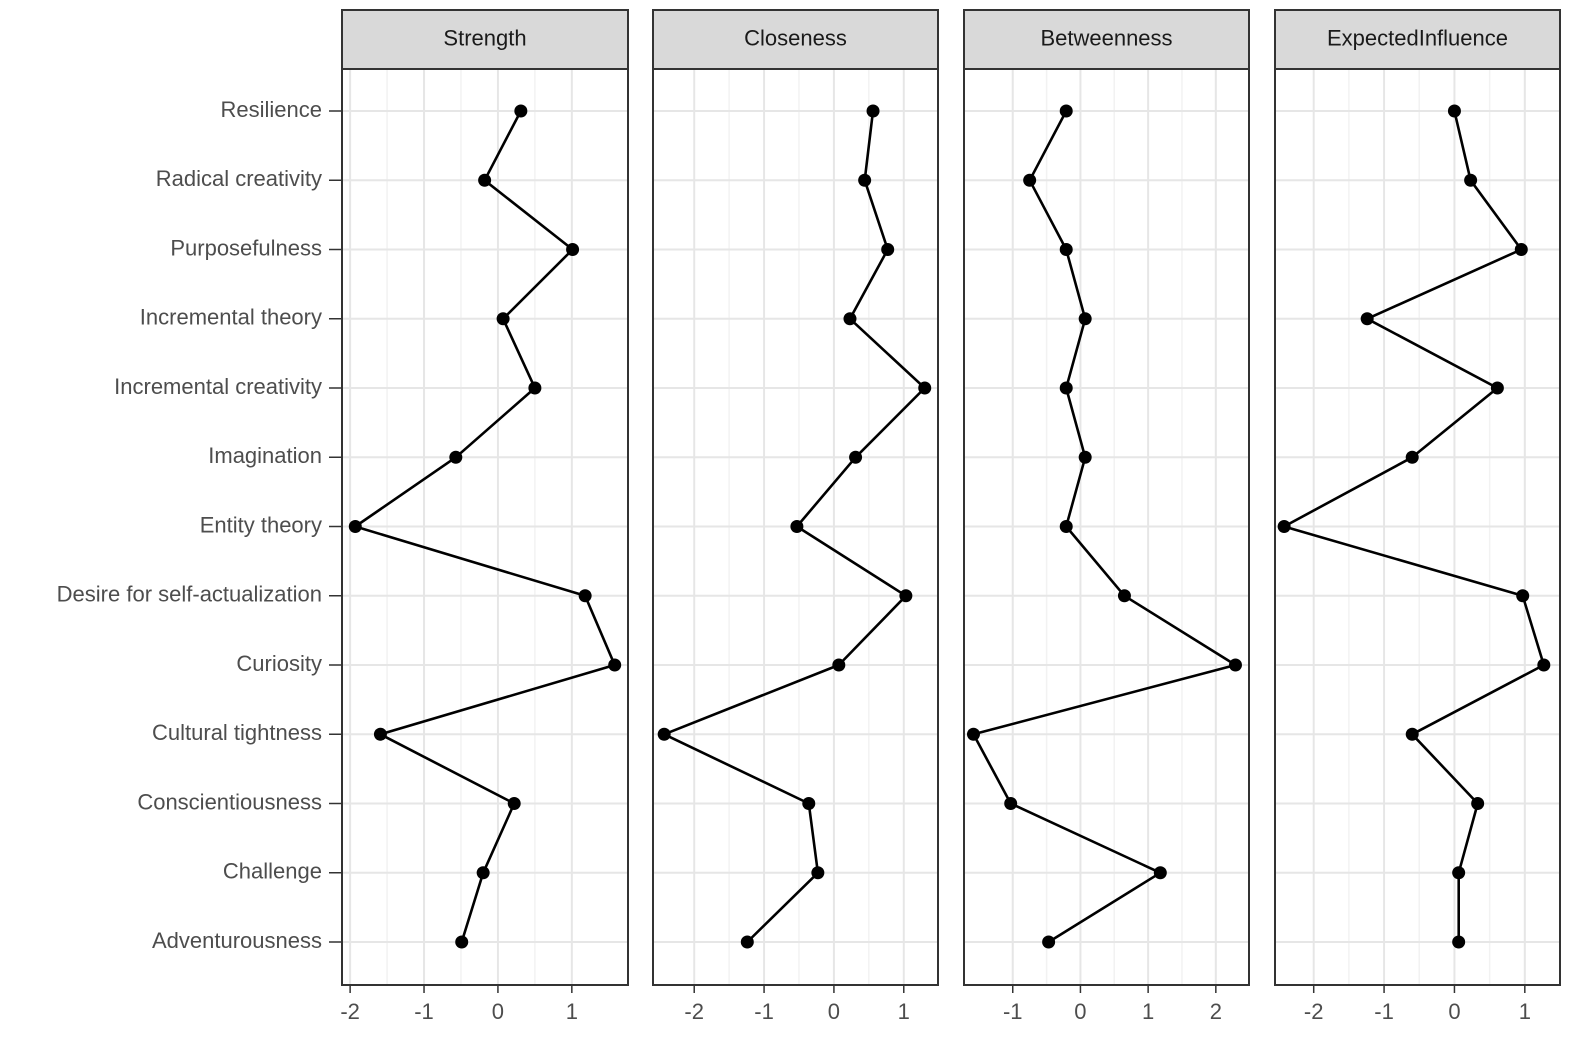  What do you see at coordinates (237, 940) in the screenshot?
I see `y-tick-label: Adventurousness` at bounding box center [237, 940].